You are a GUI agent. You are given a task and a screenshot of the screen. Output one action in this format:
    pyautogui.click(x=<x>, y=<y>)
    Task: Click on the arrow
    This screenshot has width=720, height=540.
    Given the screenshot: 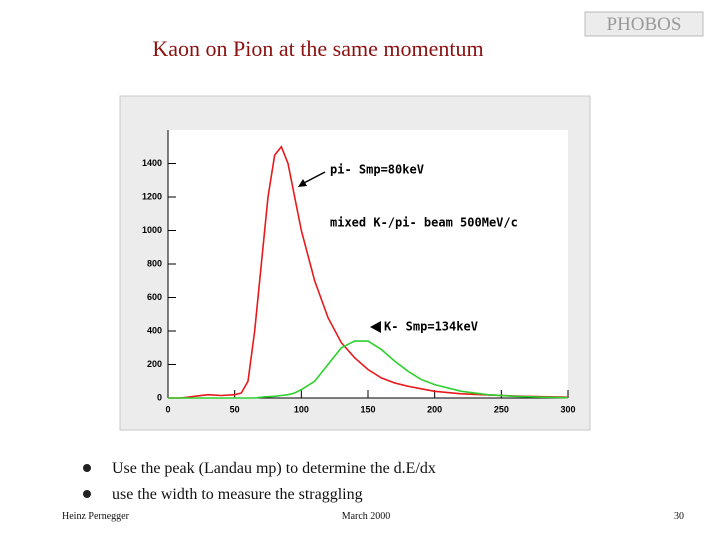 What is the action you would take?
    pyautogui.click(x=313, y=178)
    